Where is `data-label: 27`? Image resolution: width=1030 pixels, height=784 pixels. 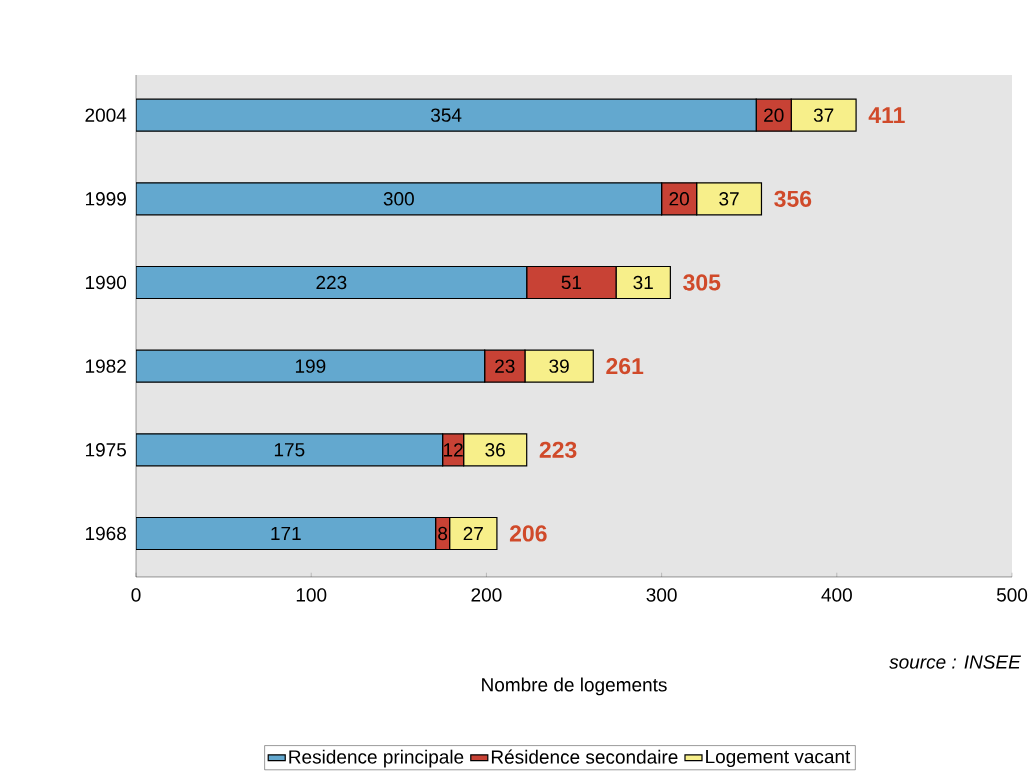 data-label: 27 is located at coordinates (473, 533).